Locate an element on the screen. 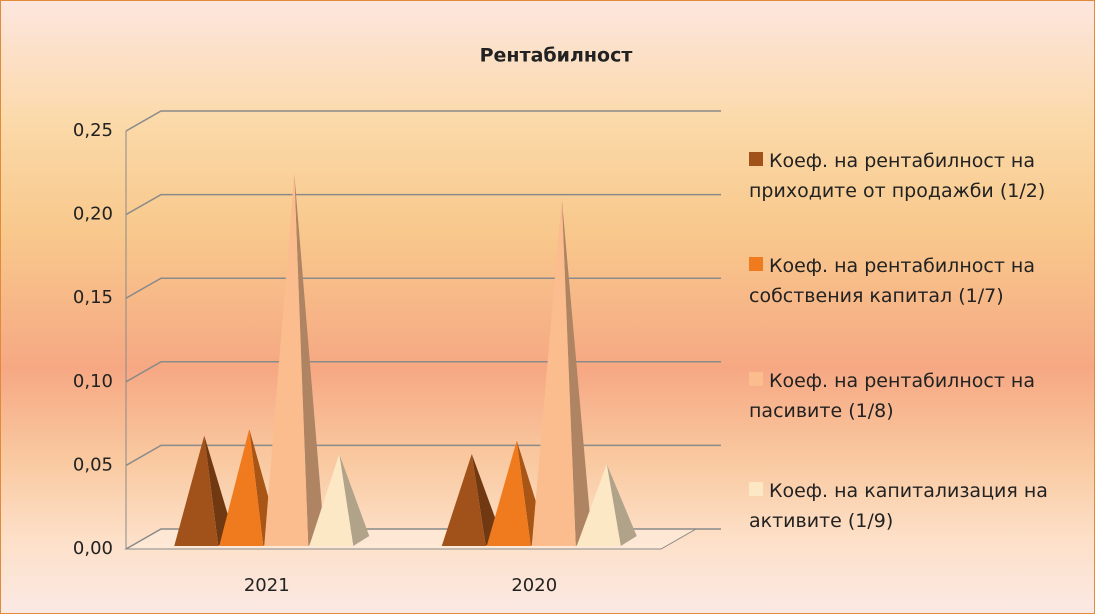 The height and width of the screenshot is (614, 1095). legend-label: Коеф. на рентабилност на пасивите (1/8) is located at coordinates (892, 396).